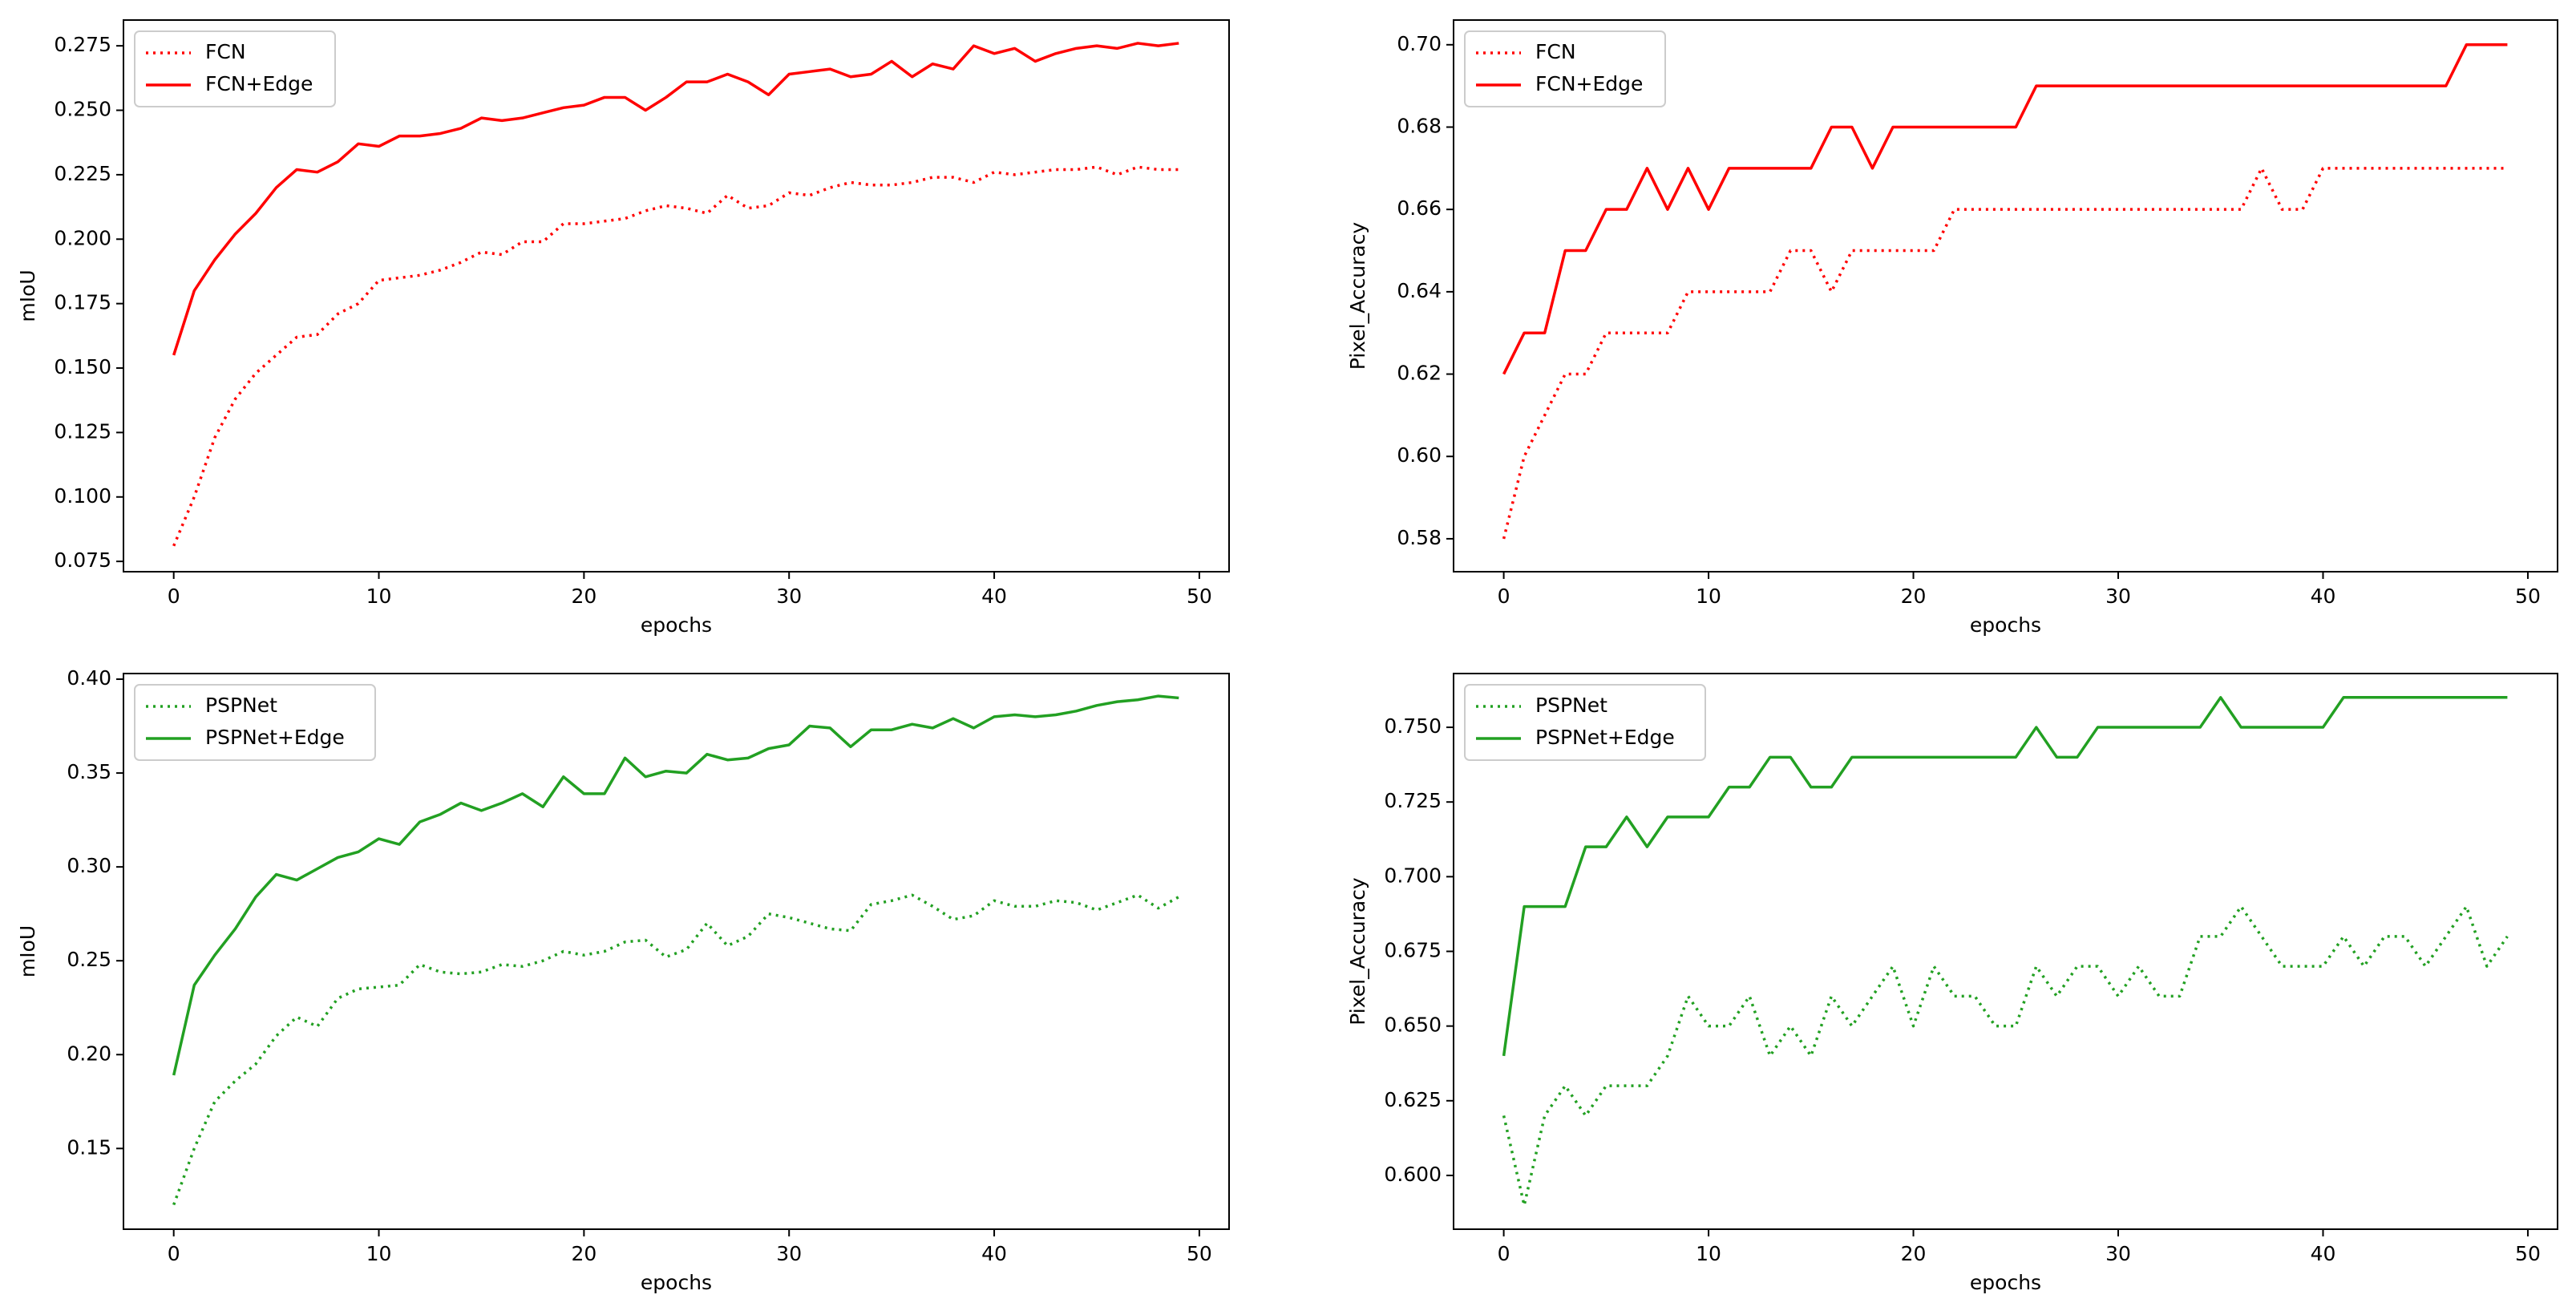 Image resolution: width=2576 pixels, height=1315 pixels. Describe the element at coordinates (89, 771) in the screenshot. I see `y-tick-label: 0.35` at that location.